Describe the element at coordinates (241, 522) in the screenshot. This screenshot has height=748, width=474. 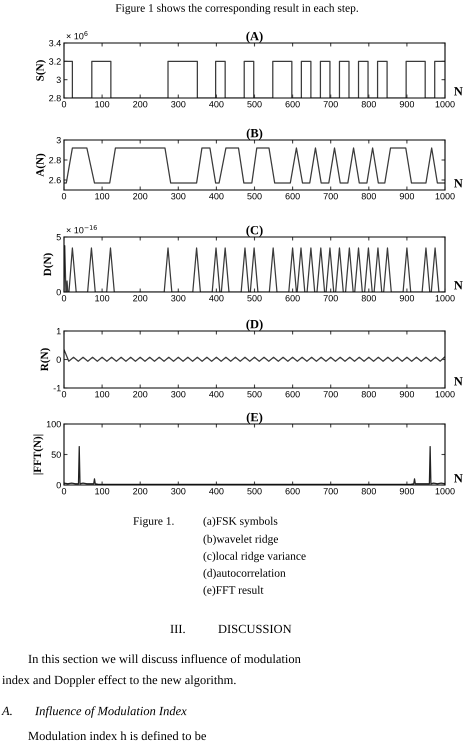
I see `text: (a)FSK symbols` at that location.